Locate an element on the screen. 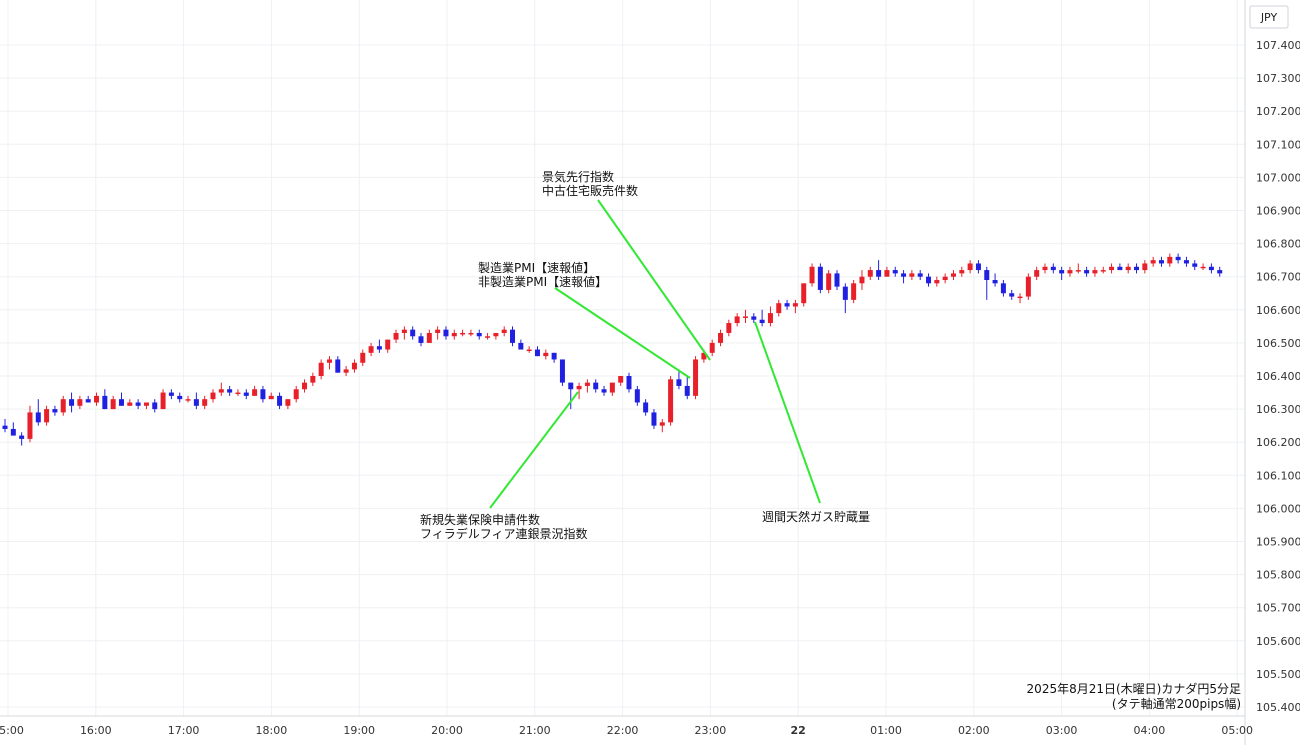 The width and height of the screenshot is (1300, 745). x-tick-label: 17:00 is located at coordinates (184, 730).